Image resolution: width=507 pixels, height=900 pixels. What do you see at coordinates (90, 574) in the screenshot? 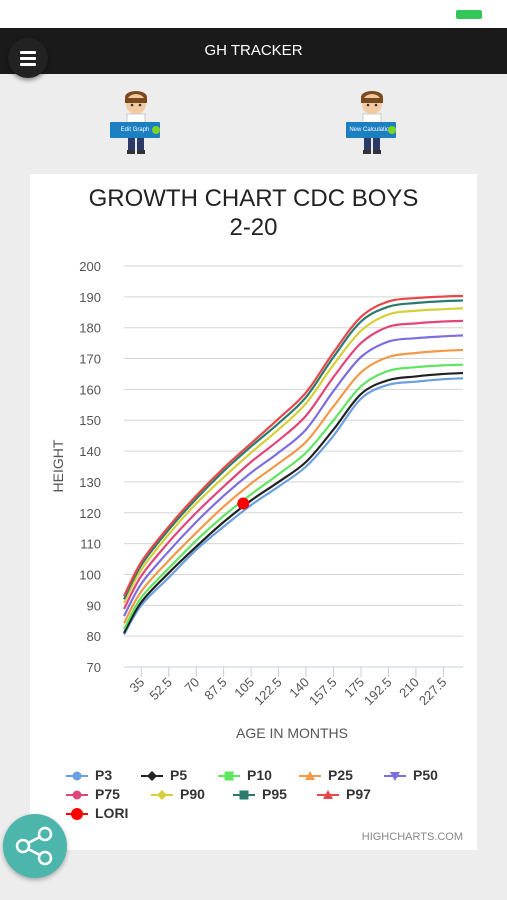
I see `y-tick-label: 100` at bounding box center [90, 574].